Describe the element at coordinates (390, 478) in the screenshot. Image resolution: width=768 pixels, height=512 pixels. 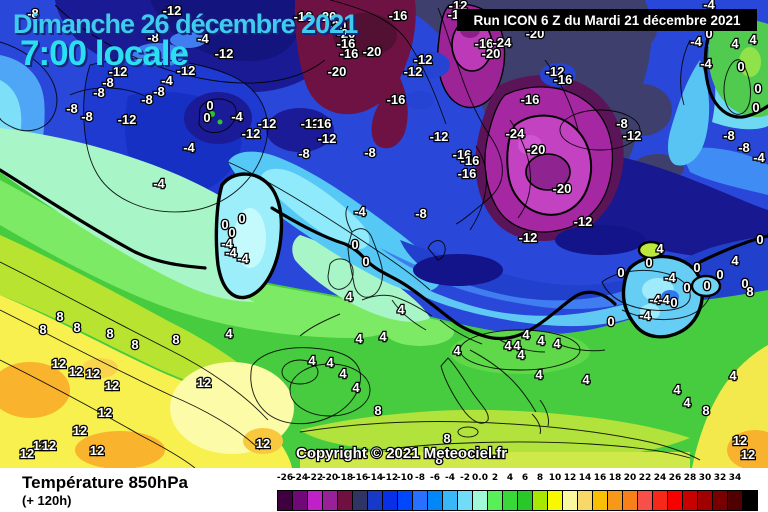
I see `colorbar-tick-label: -12` at that location.